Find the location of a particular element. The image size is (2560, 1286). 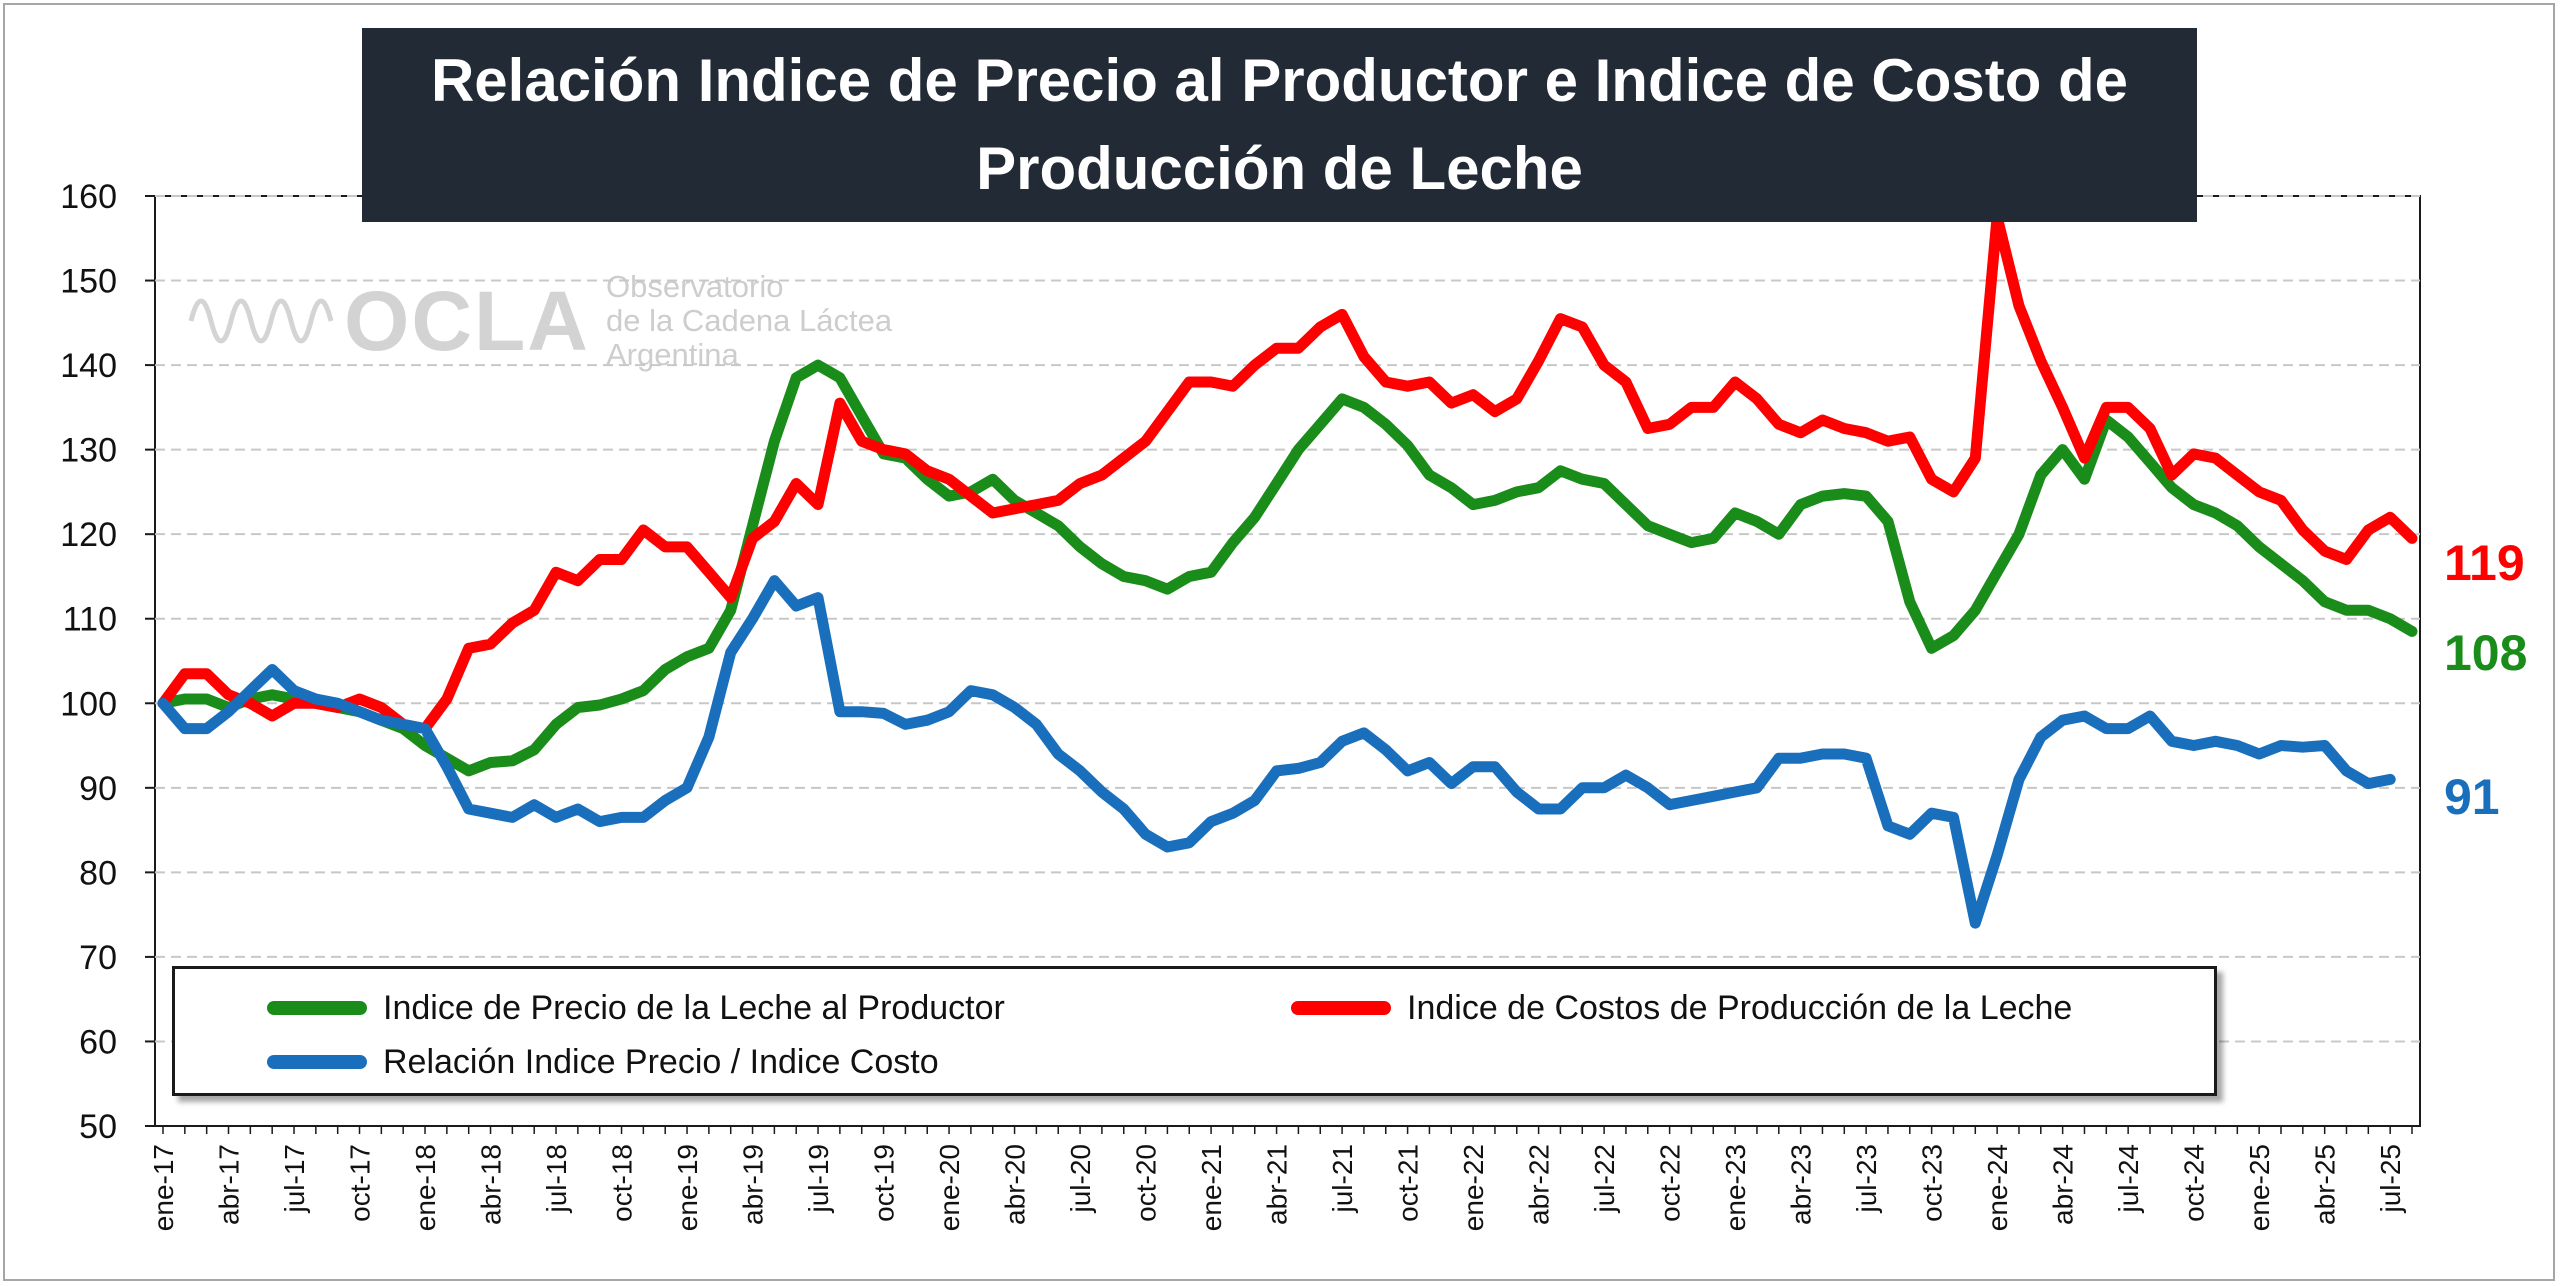

x-tick-label: abr-21 is located at coordinates (1277, 1184).